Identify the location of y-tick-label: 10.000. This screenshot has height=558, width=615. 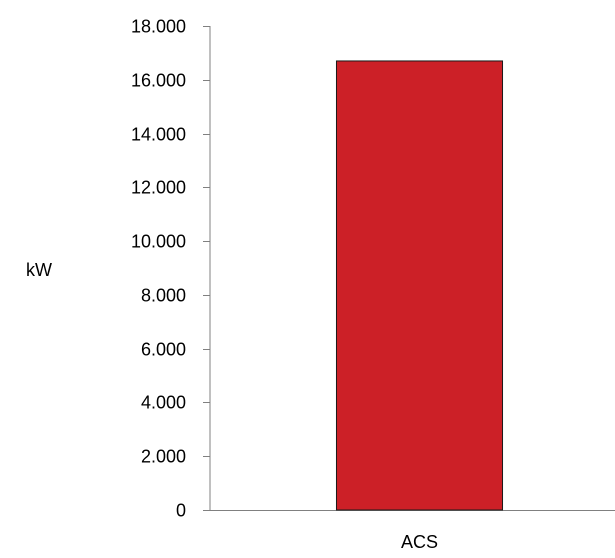
(158, 242).